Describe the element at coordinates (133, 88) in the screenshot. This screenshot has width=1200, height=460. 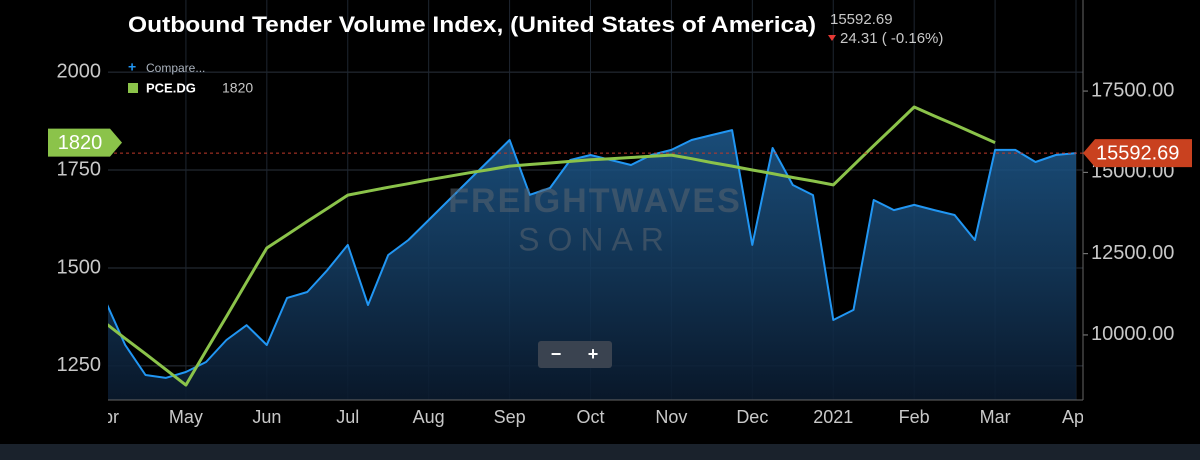
I see `legend-swatch` at that location.